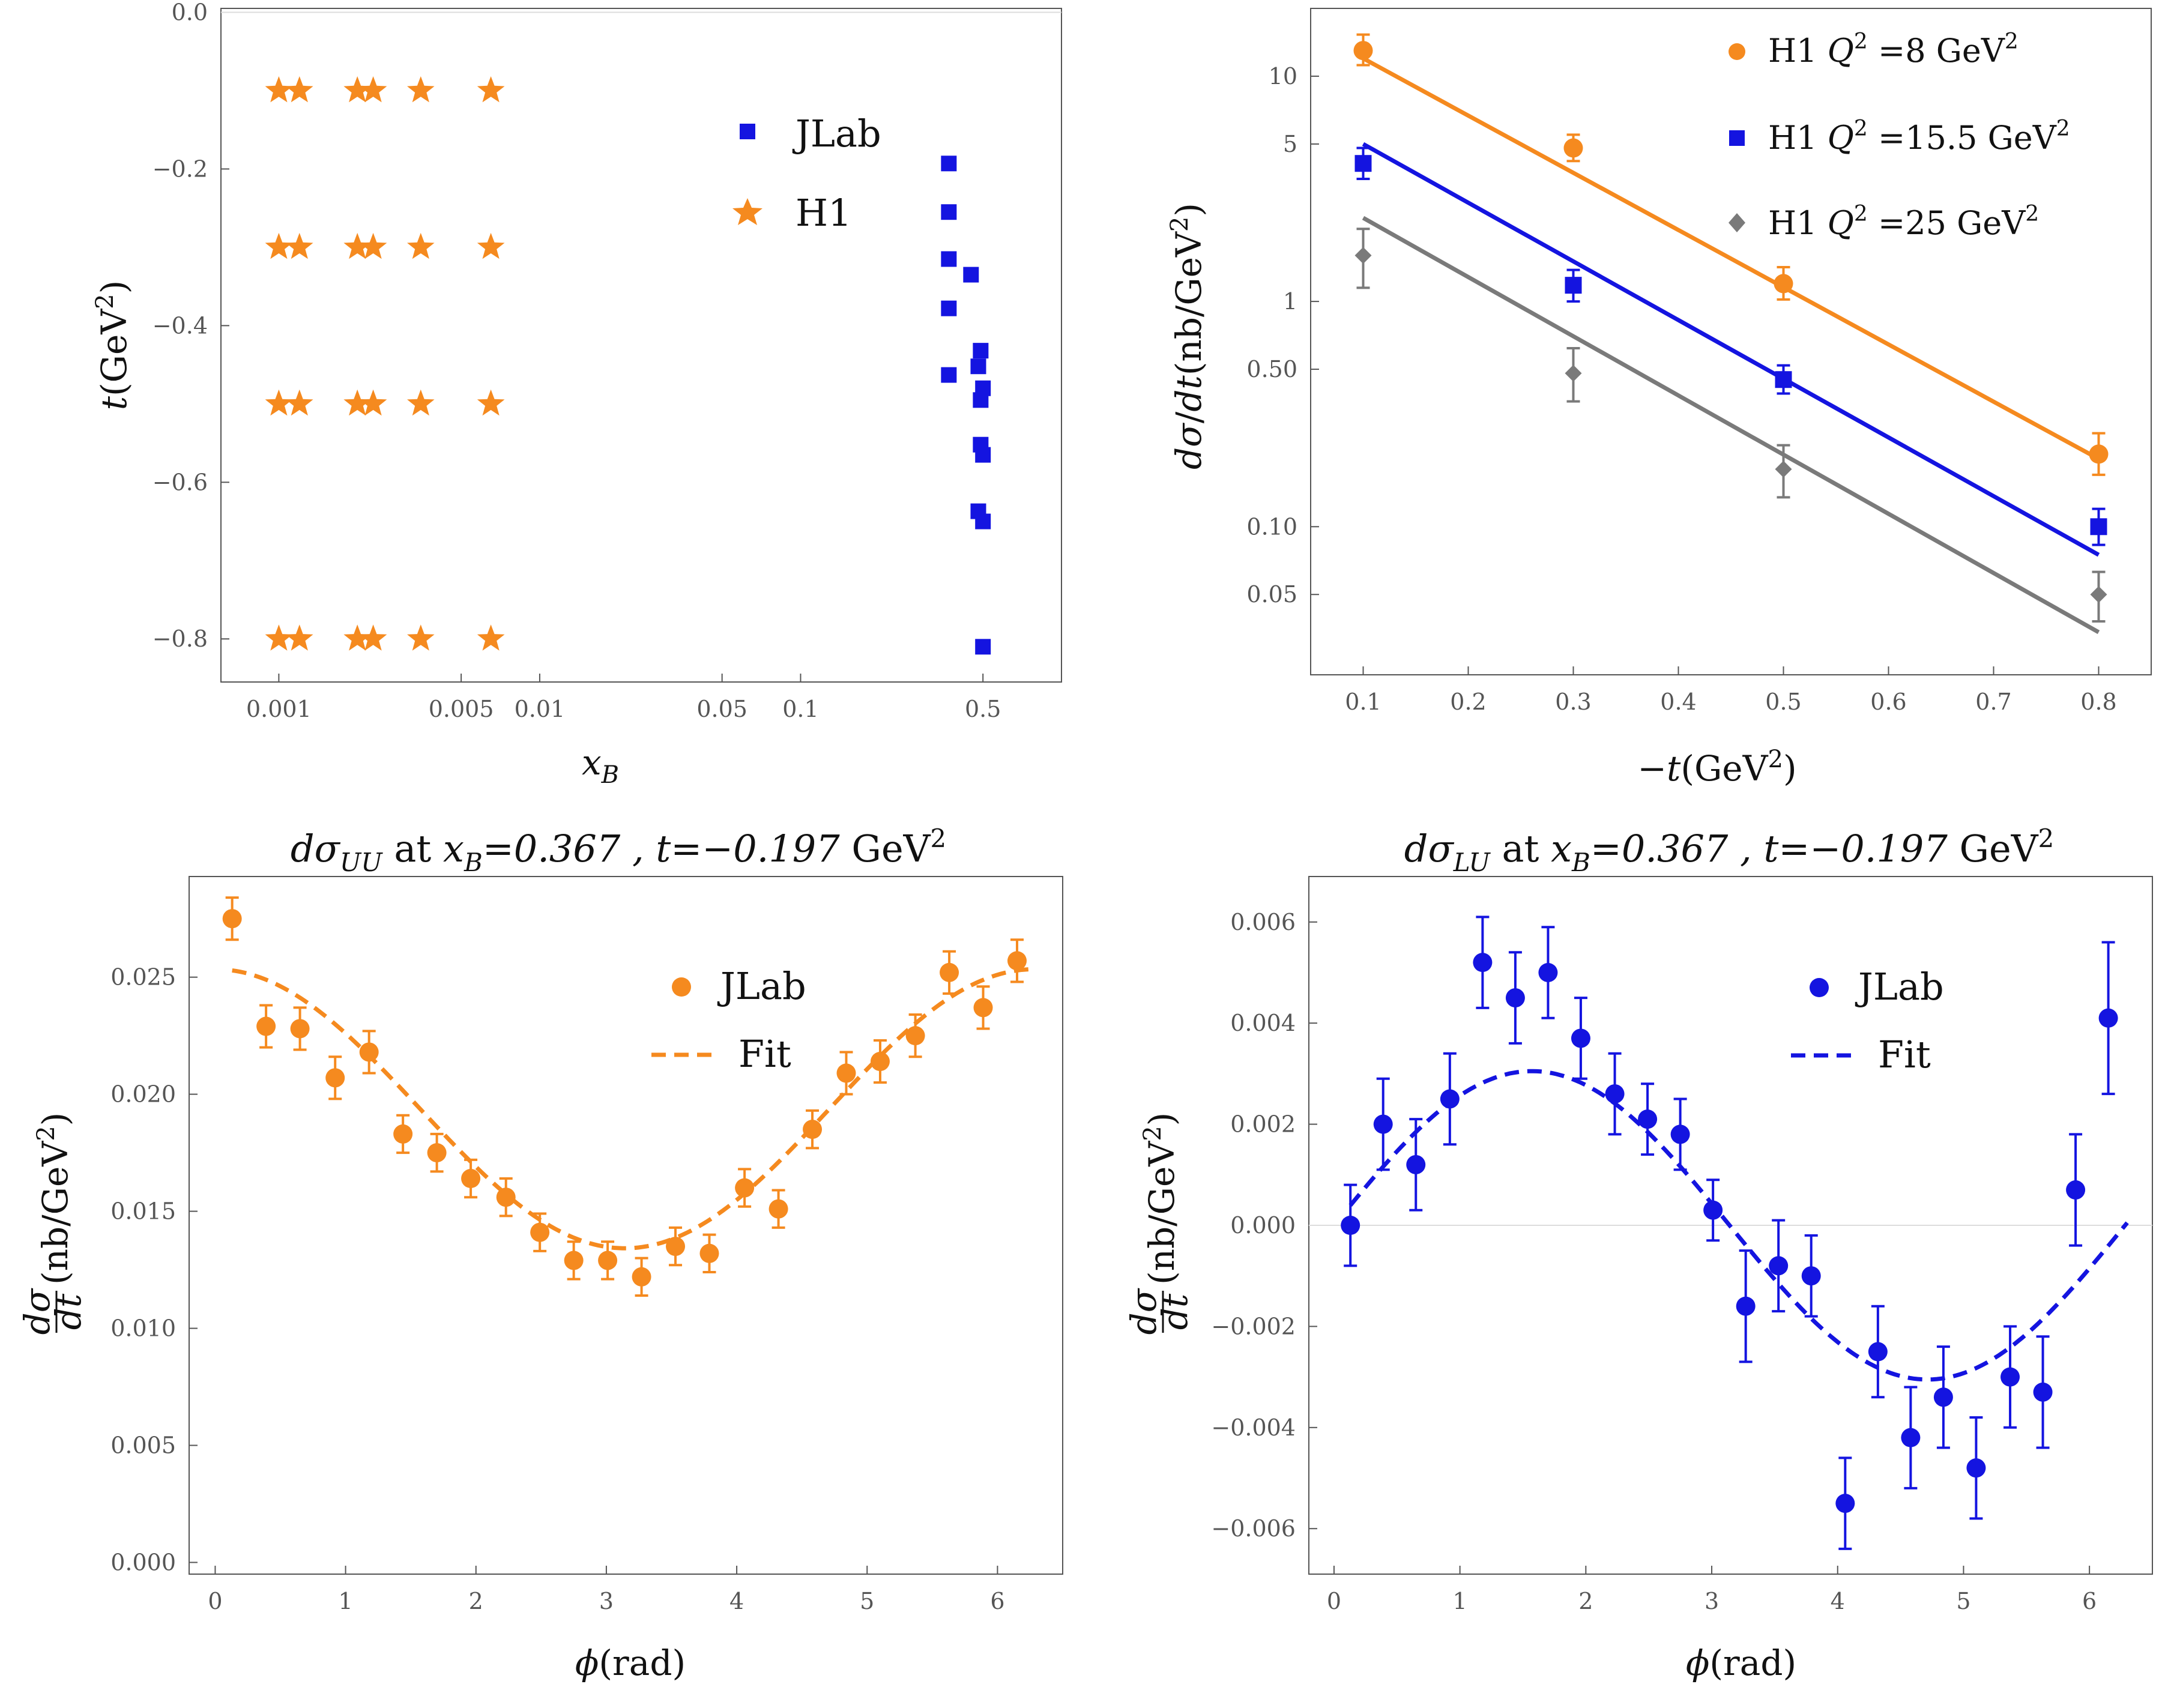 The height and width of the screenshot is (1708, 2165). What do you see at coordinates (454, 849) in the screenshot?
I see `title-part: x` at bounding box center [454, 849].